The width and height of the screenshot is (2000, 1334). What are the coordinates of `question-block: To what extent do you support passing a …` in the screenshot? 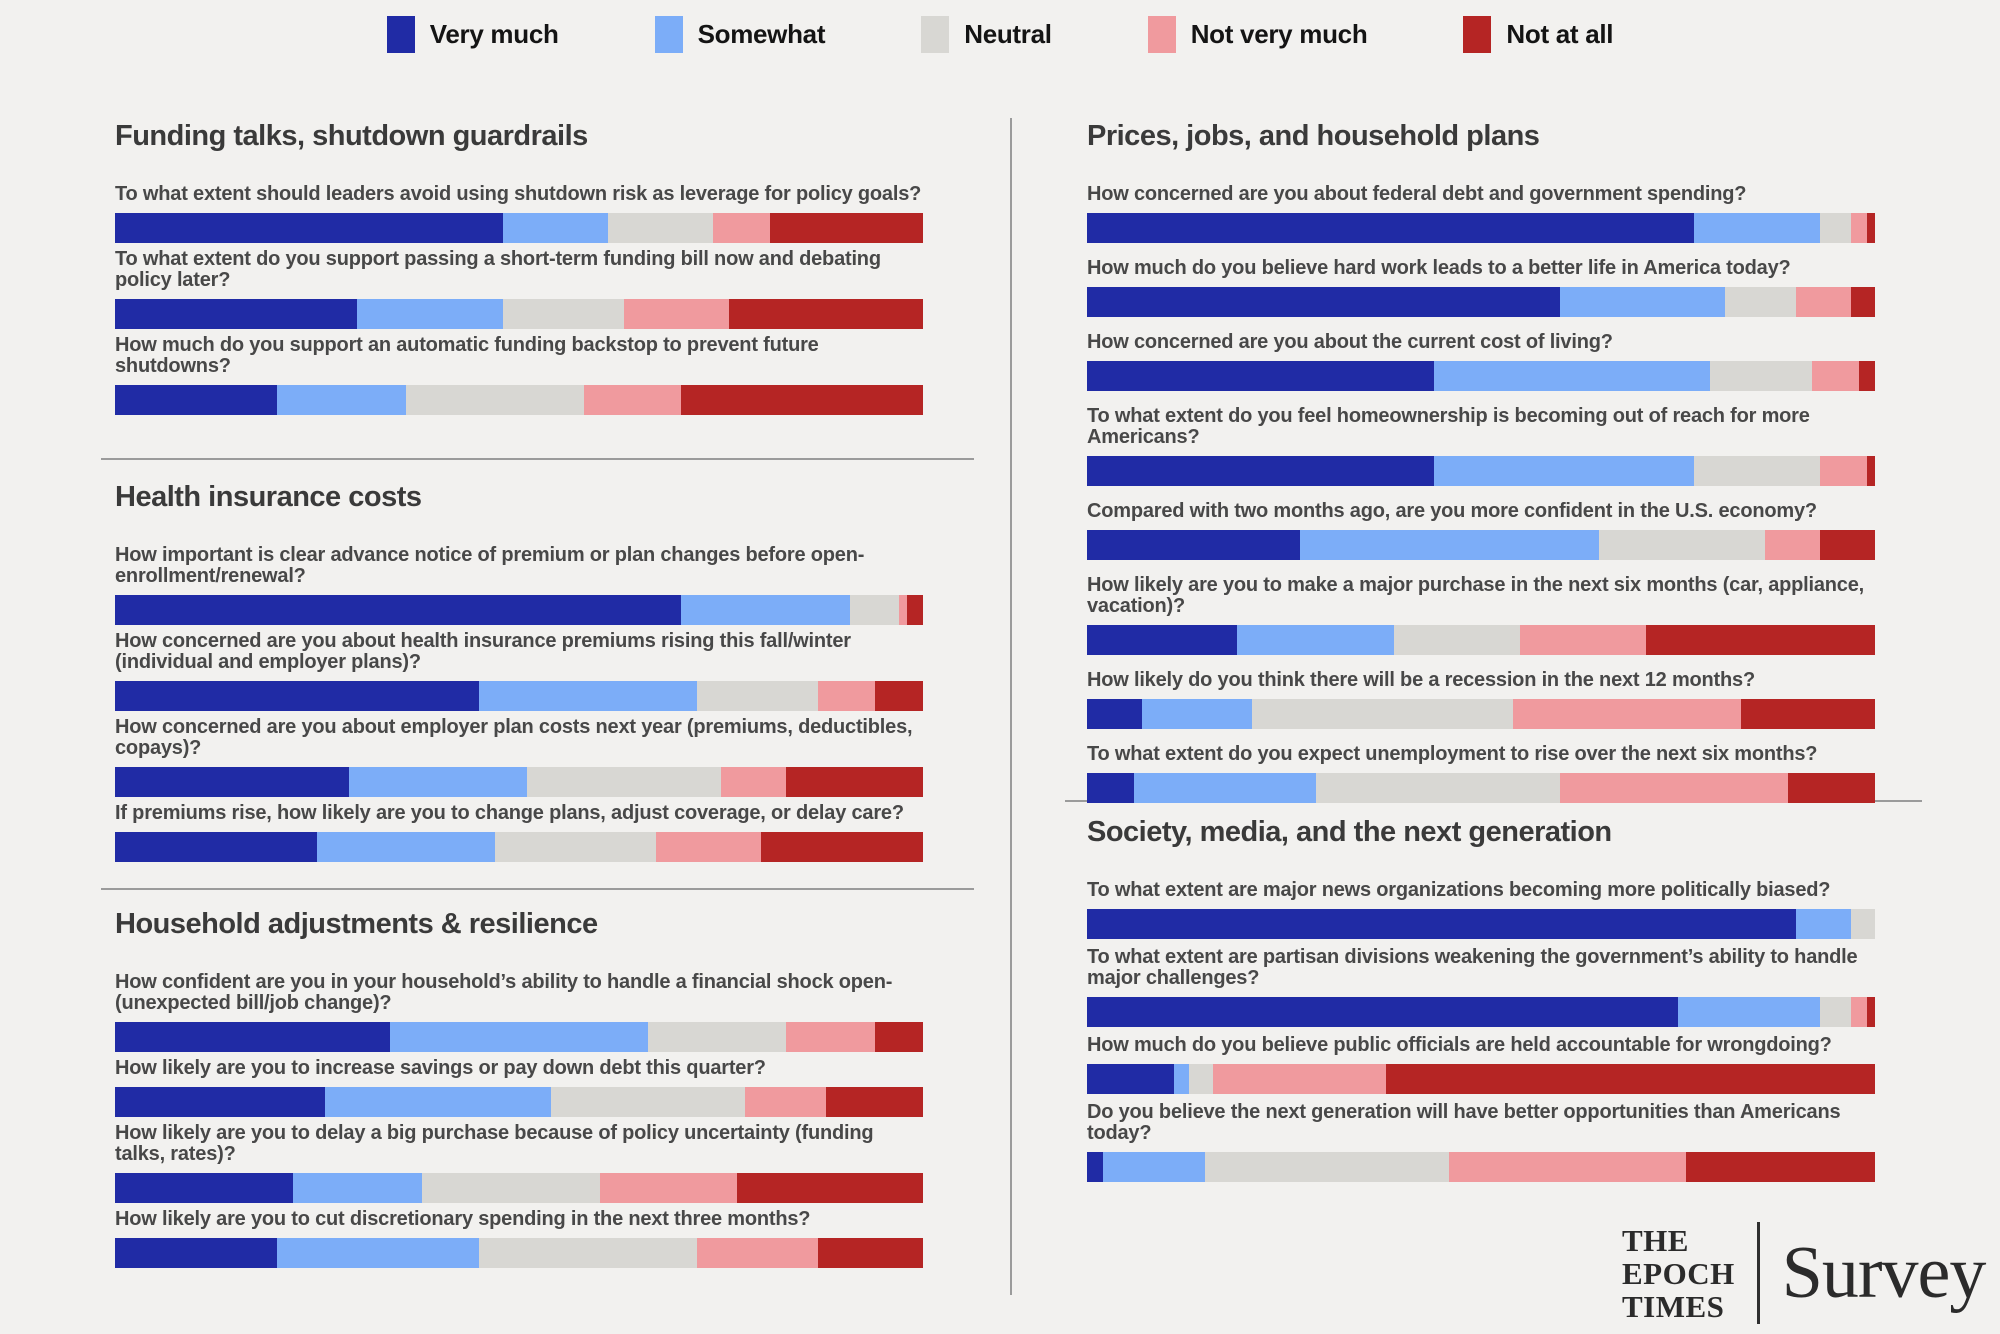 It's located at (519, 288).